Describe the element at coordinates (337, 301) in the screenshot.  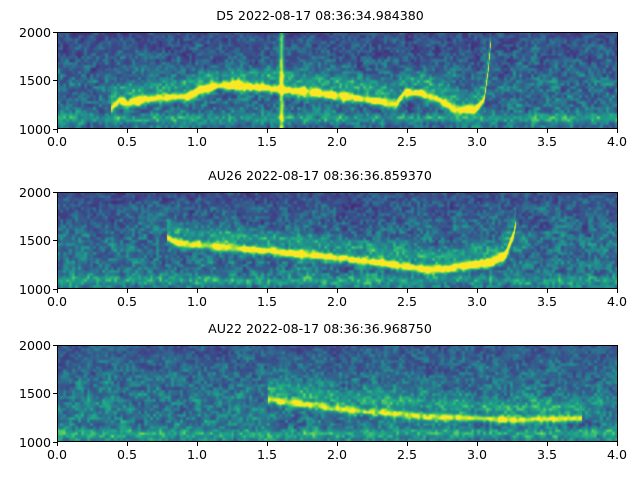
I see `panel-2-xtick-2.0: 2.0` at that location.